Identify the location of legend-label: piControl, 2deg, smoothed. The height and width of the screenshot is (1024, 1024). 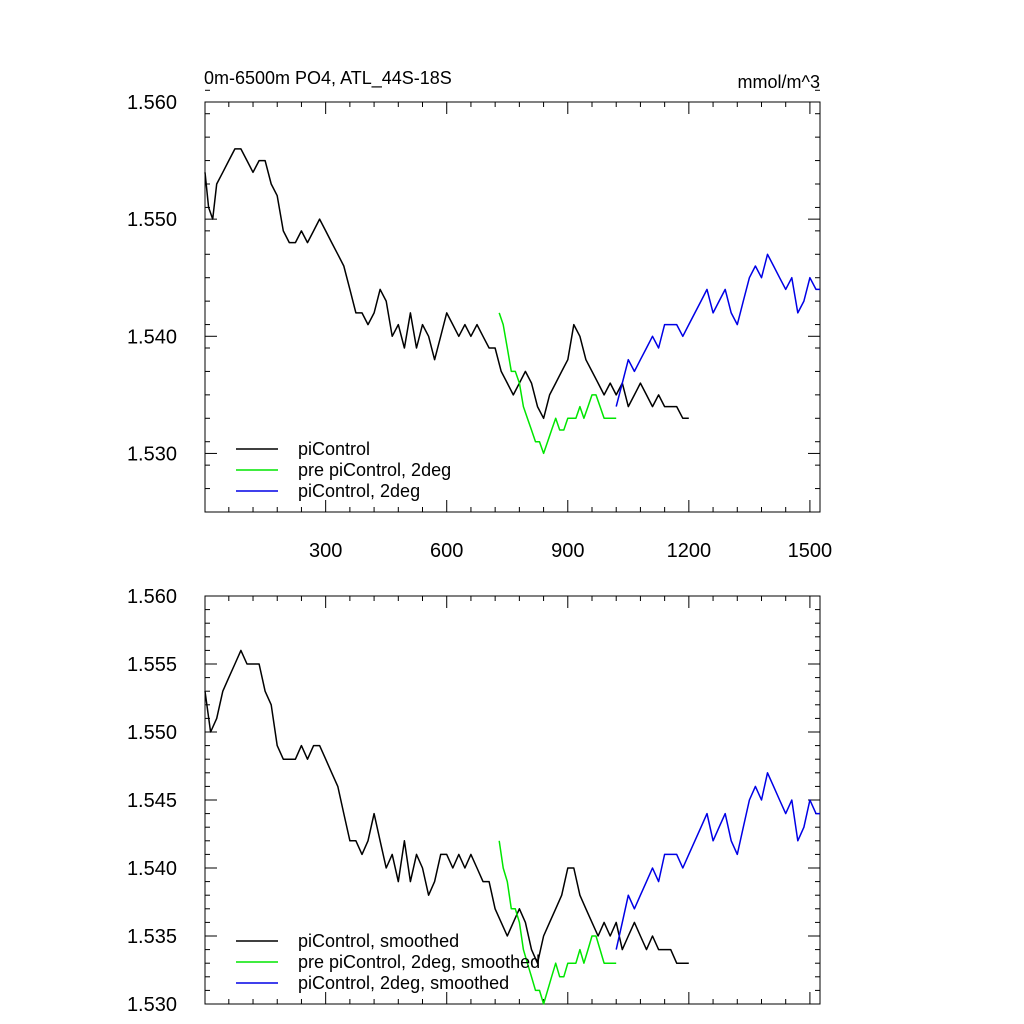
(403, 983).